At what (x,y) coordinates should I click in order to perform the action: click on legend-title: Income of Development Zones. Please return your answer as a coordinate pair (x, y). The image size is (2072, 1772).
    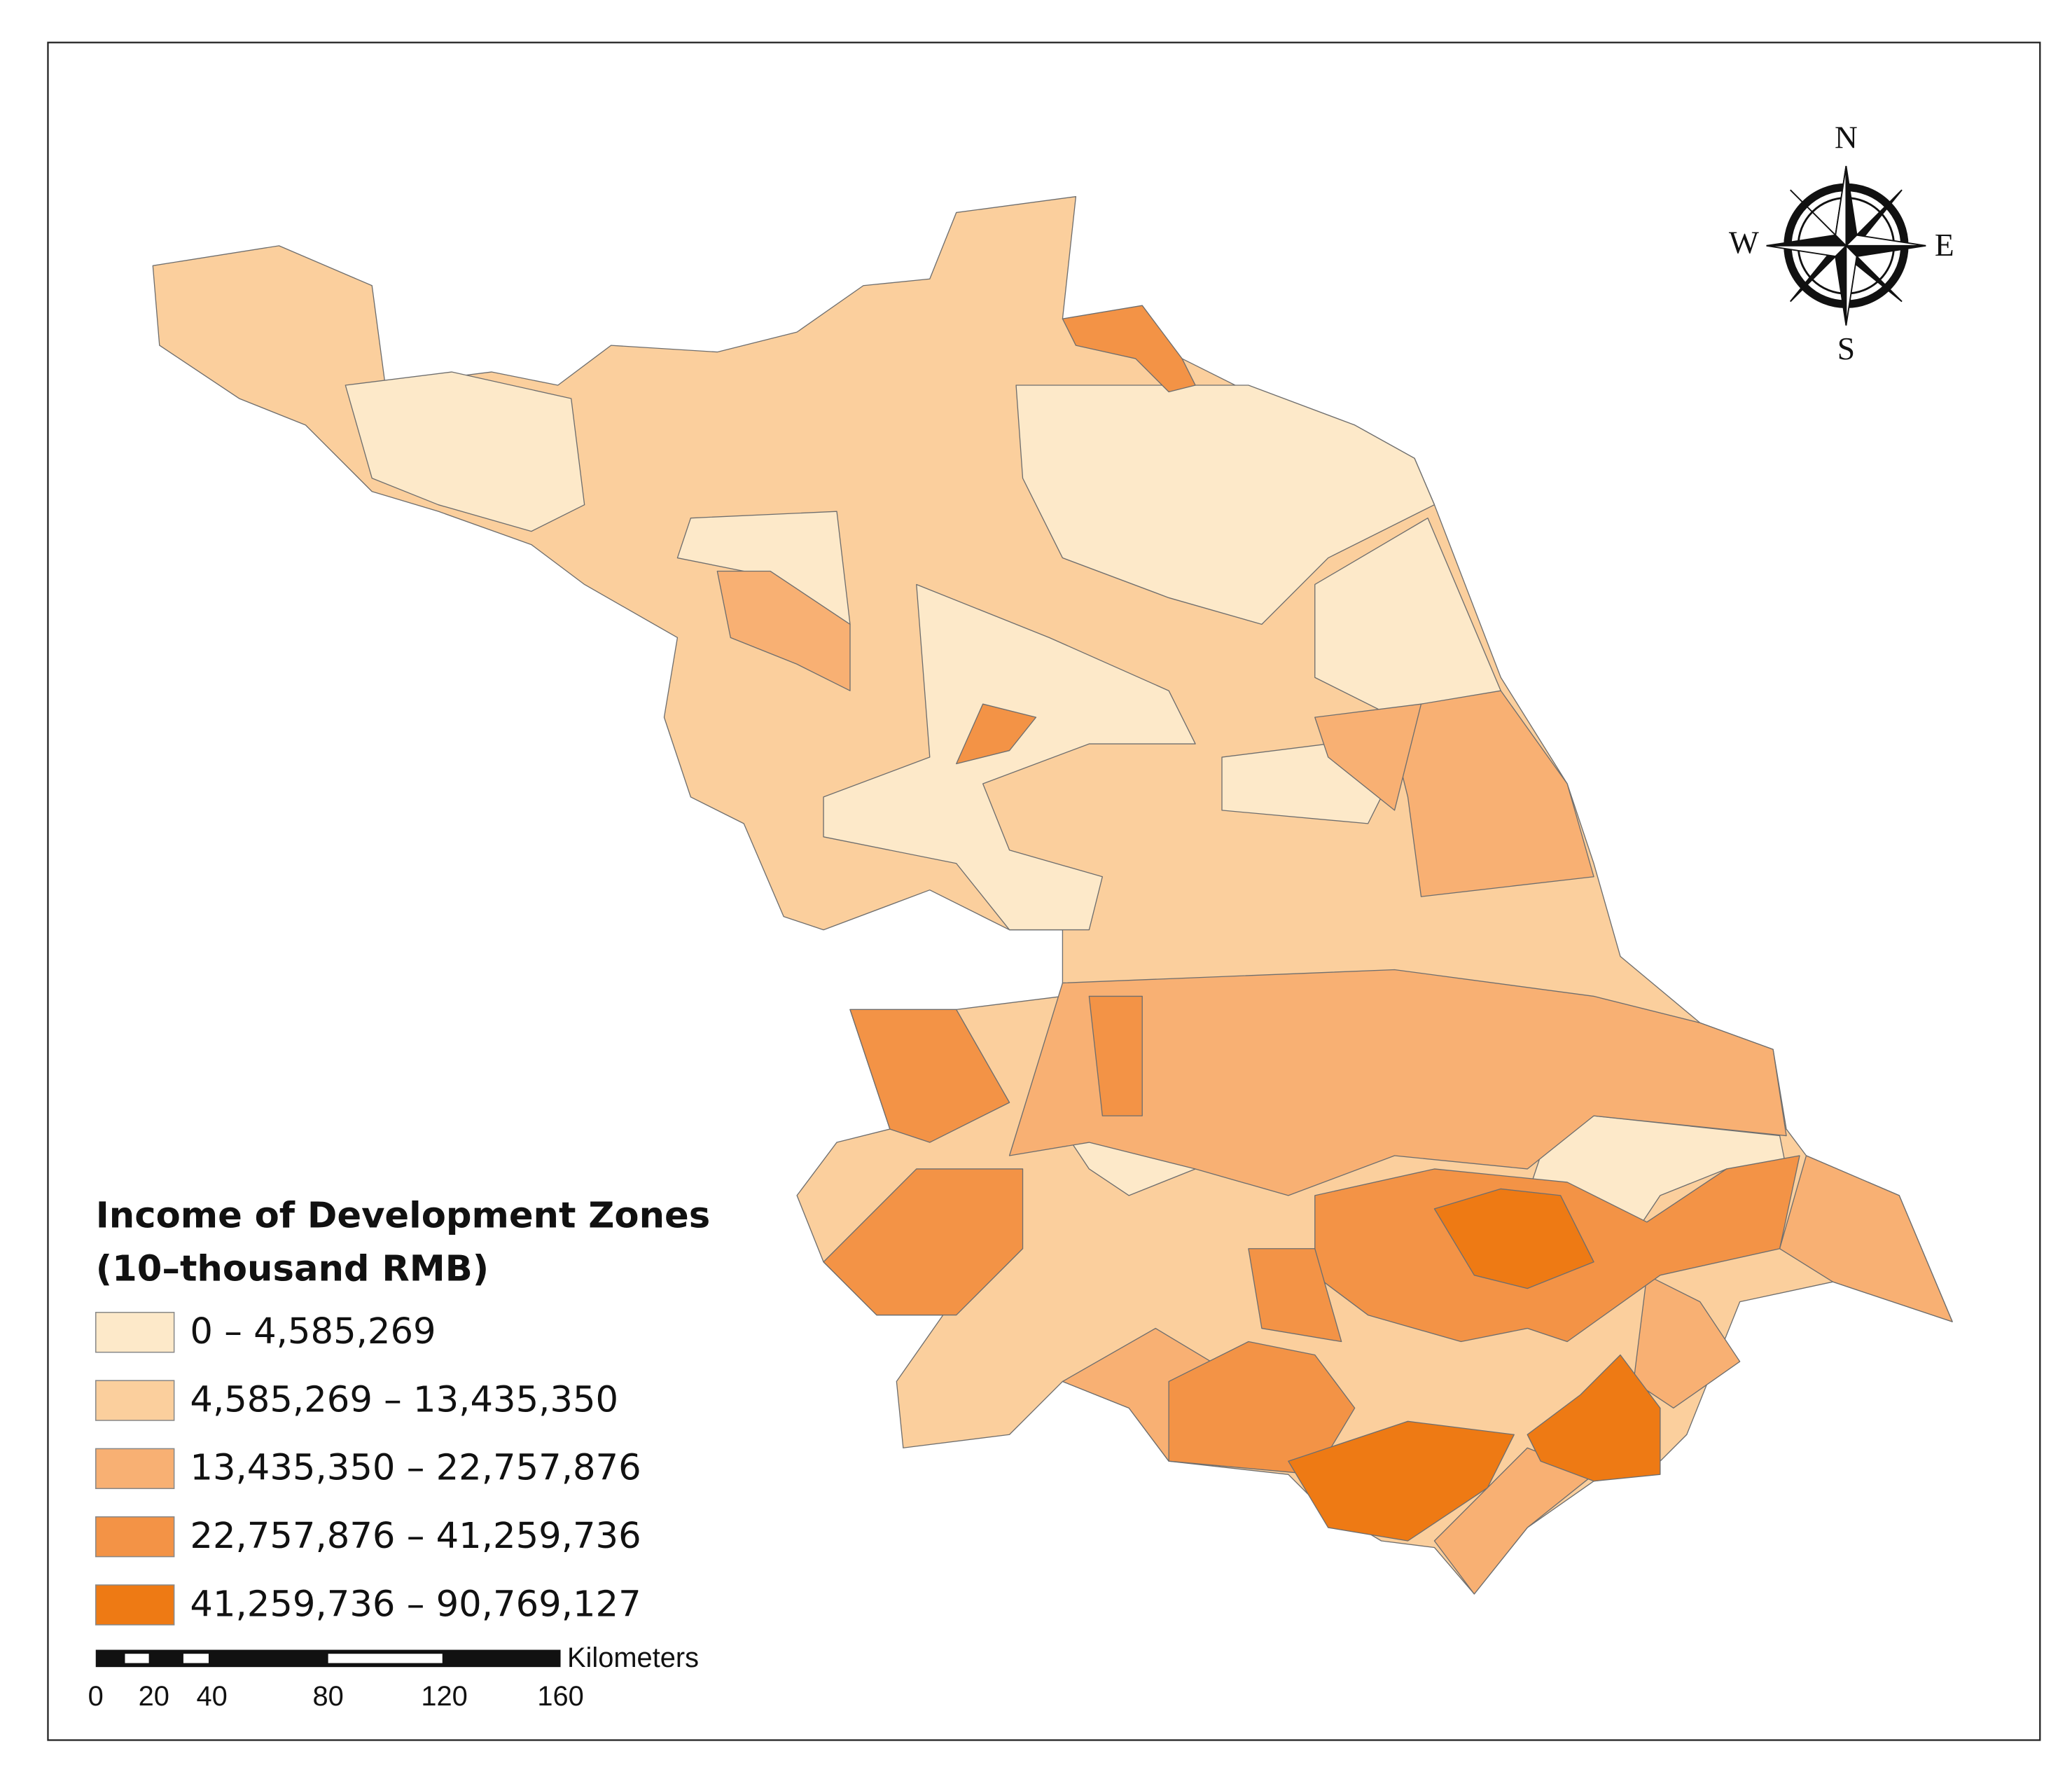
    Looking at the image, I should click on (403, 1215).